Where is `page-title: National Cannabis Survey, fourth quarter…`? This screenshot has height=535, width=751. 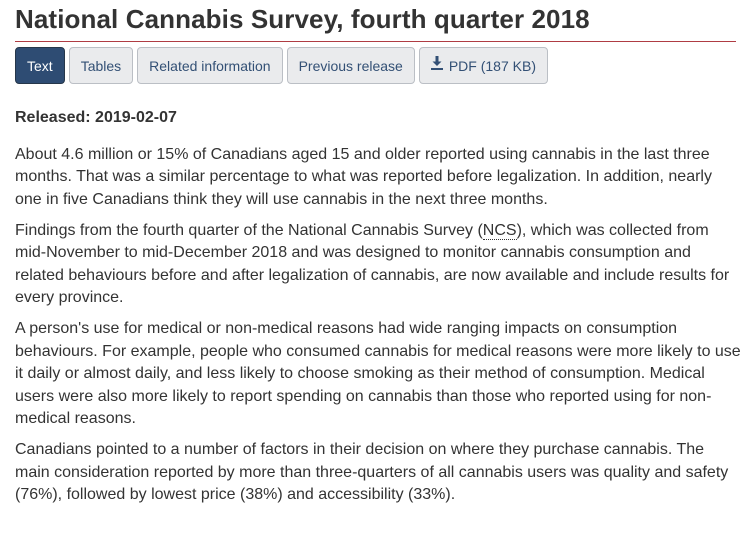
page-title: National Cannabis Survey, fourth quarter… is located at coordinates (302, 19).